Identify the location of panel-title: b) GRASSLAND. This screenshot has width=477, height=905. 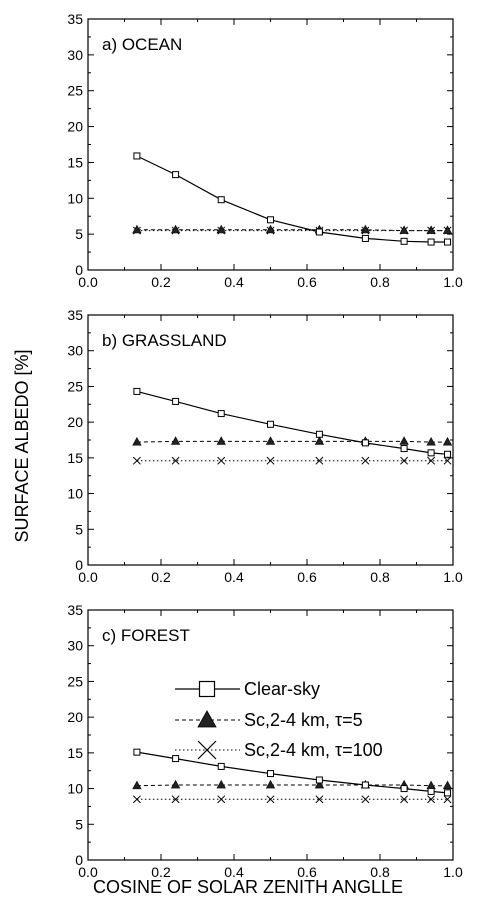
(164, 340).